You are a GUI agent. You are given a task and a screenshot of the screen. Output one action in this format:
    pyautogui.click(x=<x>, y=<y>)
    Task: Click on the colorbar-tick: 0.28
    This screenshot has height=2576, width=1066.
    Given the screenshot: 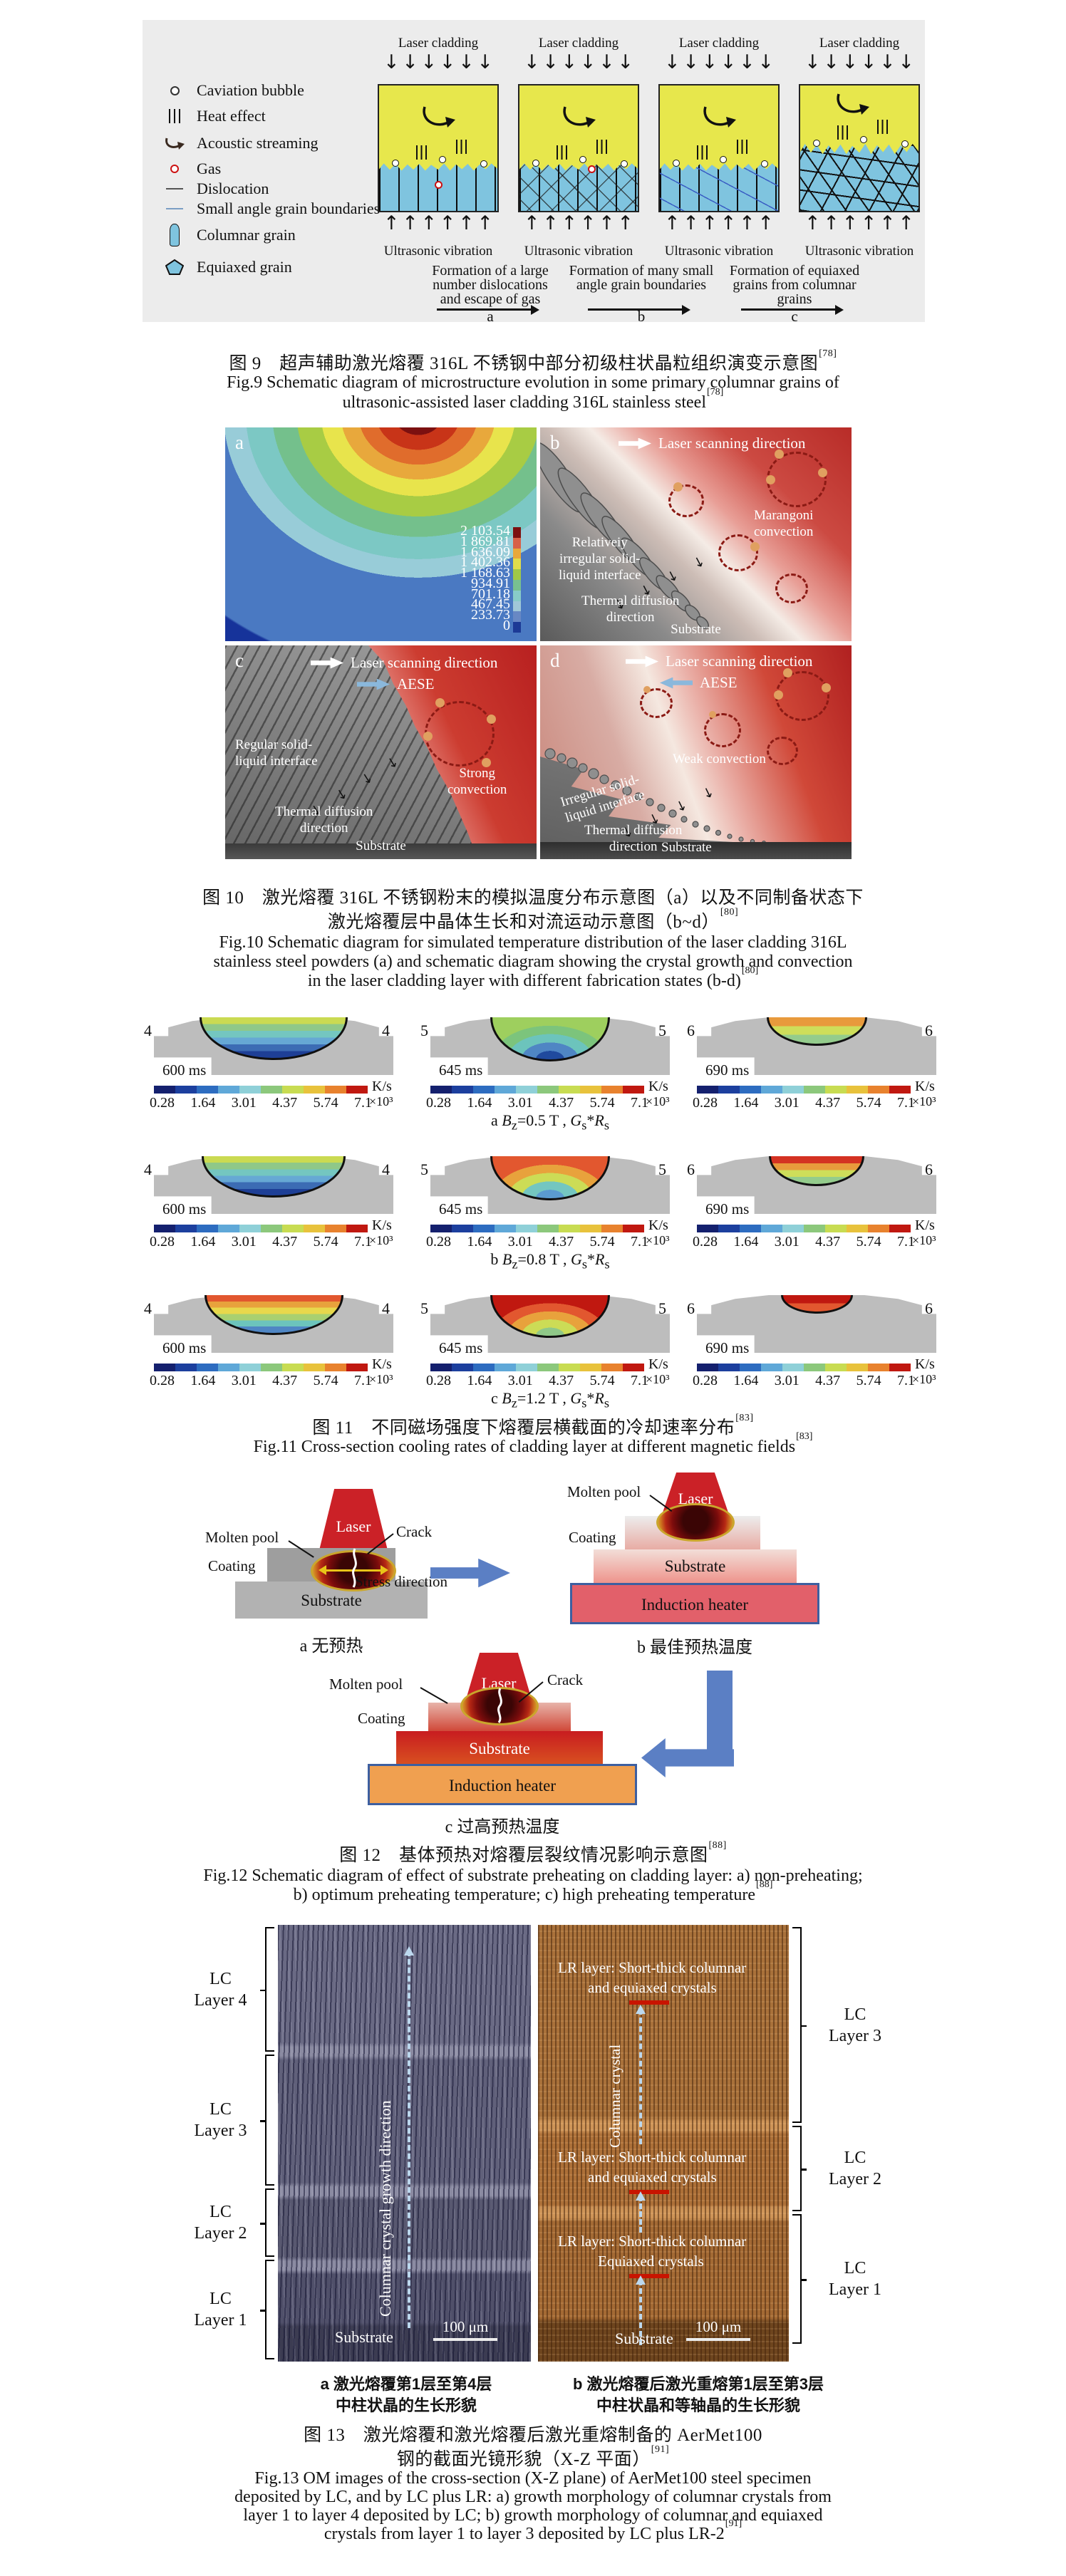 What is the action you would take?
    pyautogui.click(x=438, y=1380)
    